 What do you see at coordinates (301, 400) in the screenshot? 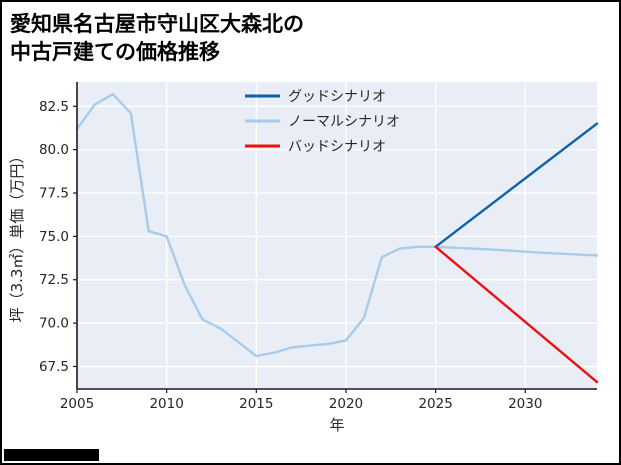
I see `x-tick-labels: 2005 2010 2015 2020 2025 2030` at bounding box center [301, 400].